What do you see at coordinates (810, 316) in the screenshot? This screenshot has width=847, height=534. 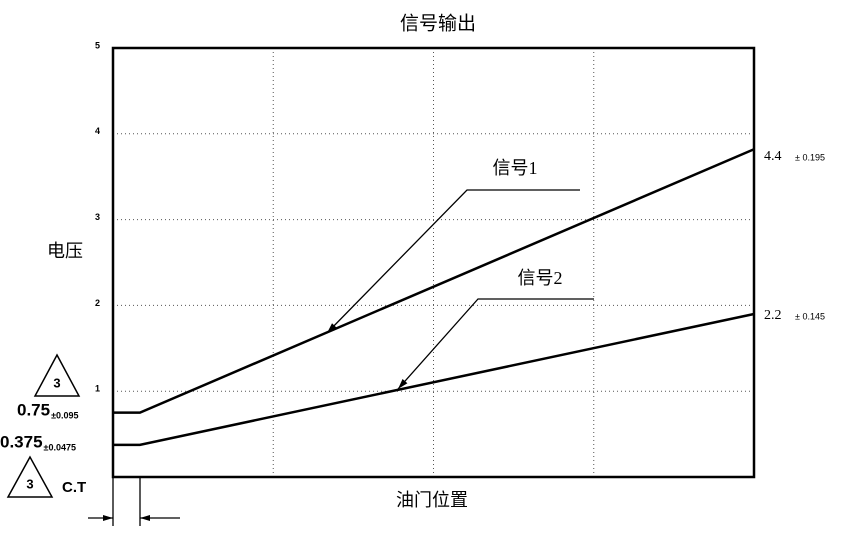 I see `end-tolerance: ± 0.145` at bounding box center [810, 316].